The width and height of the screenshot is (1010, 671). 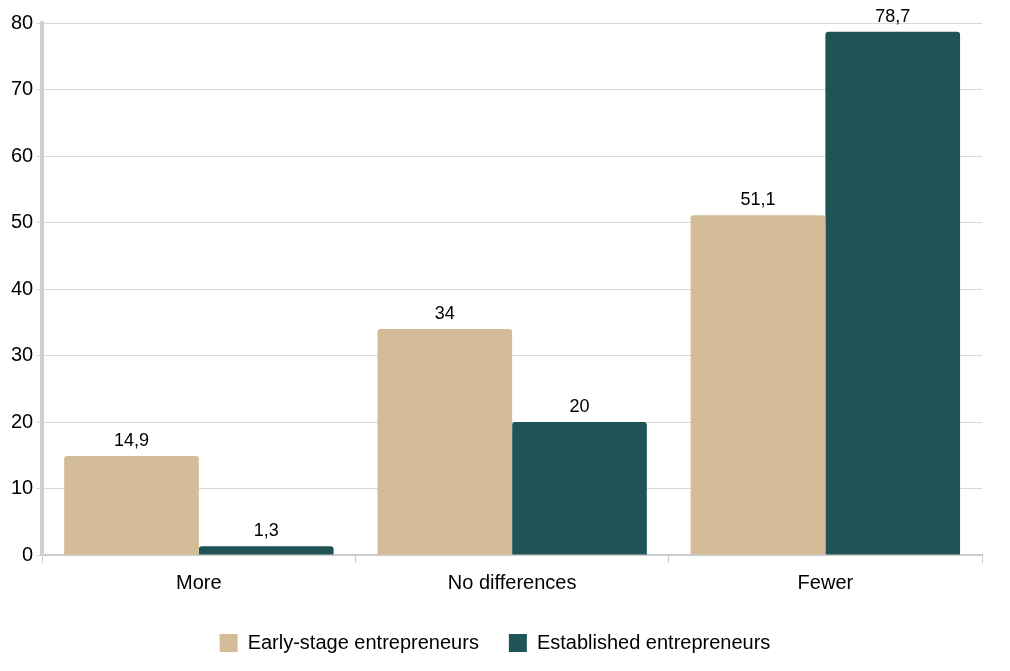 What do you see at coordinates (22, 287) in the screenshot?
I see `y-tick-label: 40` at bounding box center [22, 287].